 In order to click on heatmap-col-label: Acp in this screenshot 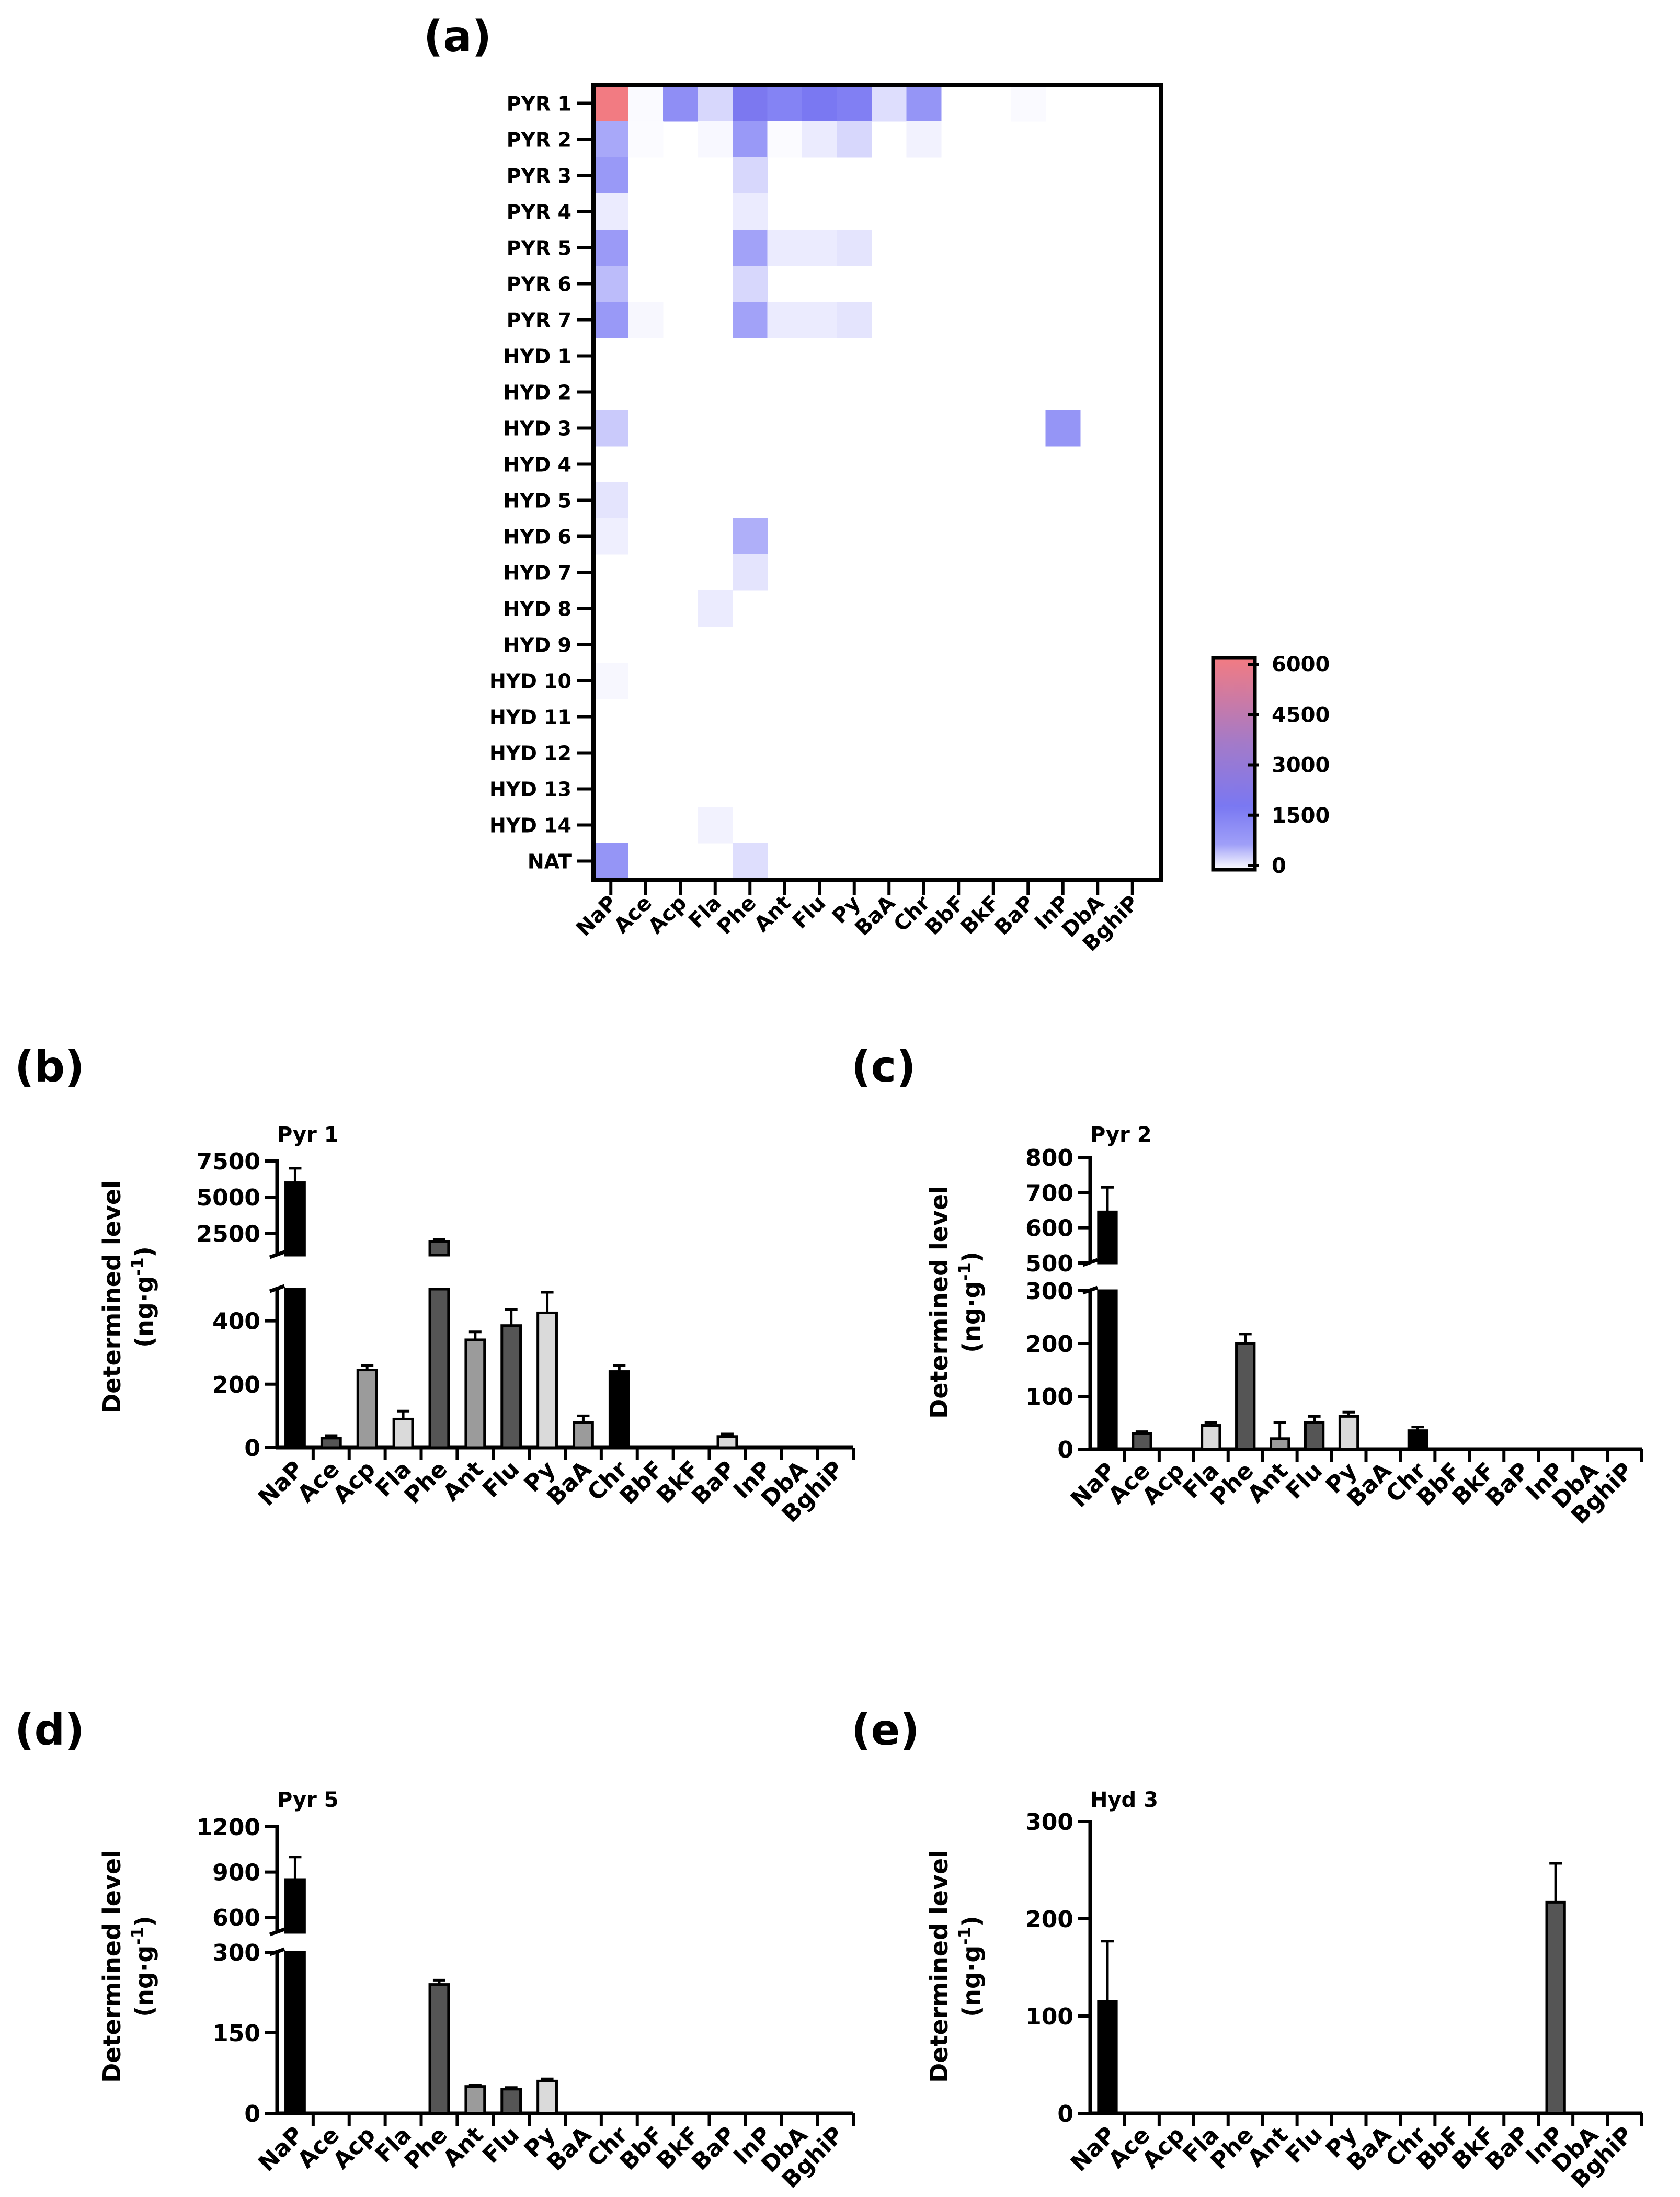, I will do `click(667, 915)`.